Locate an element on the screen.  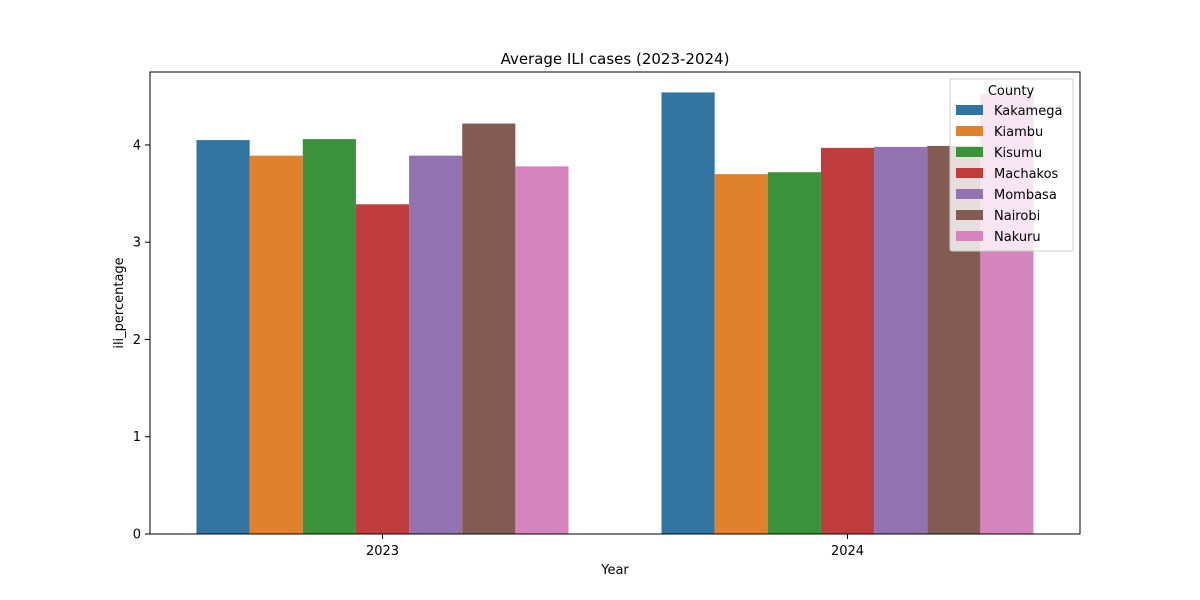
y-axis-title: ili_percentage is located at coordinates (119, 302).